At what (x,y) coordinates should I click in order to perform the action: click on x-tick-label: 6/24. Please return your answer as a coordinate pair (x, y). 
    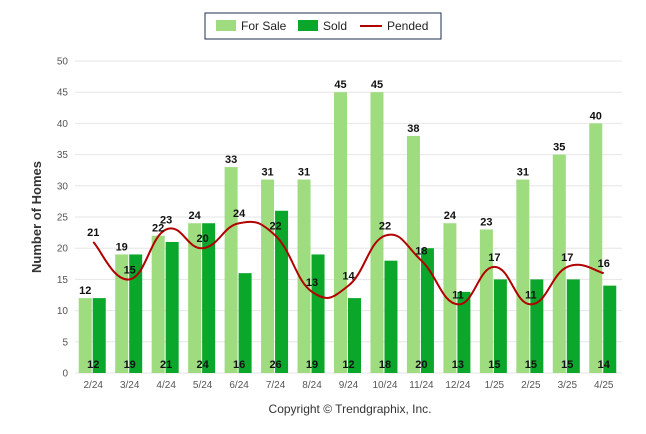
    Looking at the image, I should click on (239, 385).